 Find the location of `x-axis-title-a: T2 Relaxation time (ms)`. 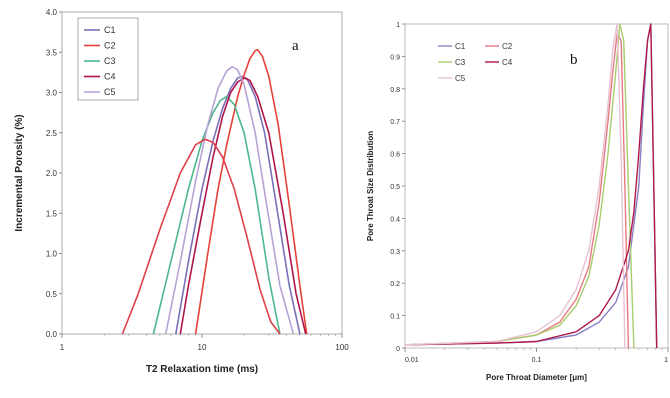

x-axis-title-a: T2 Relaxation time (ms) is located at coordinates (202, 369).